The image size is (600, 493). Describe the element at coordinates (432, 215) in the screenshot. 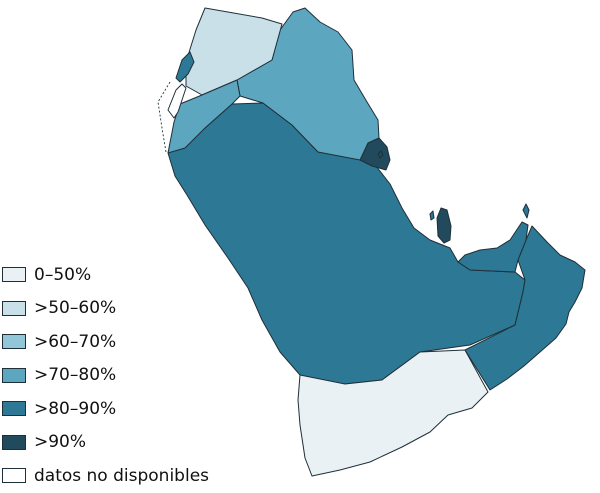

I see `region-bahrain` at that location.